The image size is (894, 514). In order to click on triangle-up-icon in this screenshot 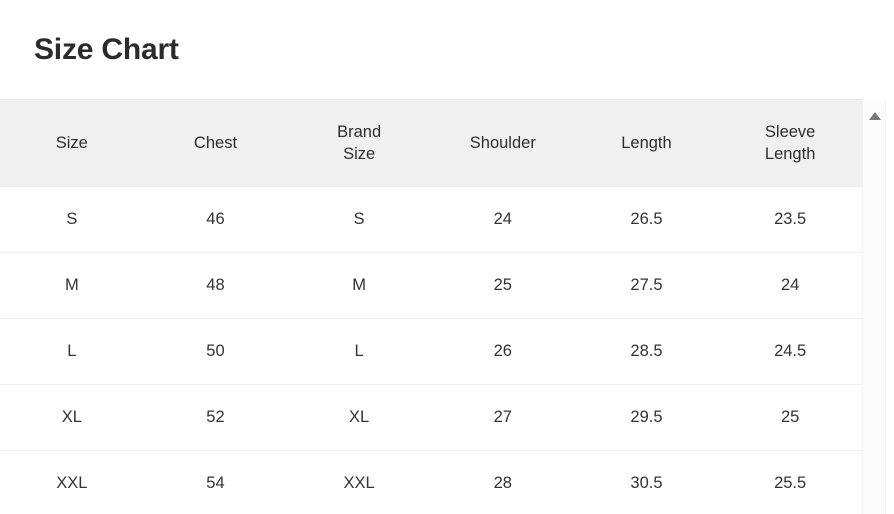, I will do `click(874, 116)`.